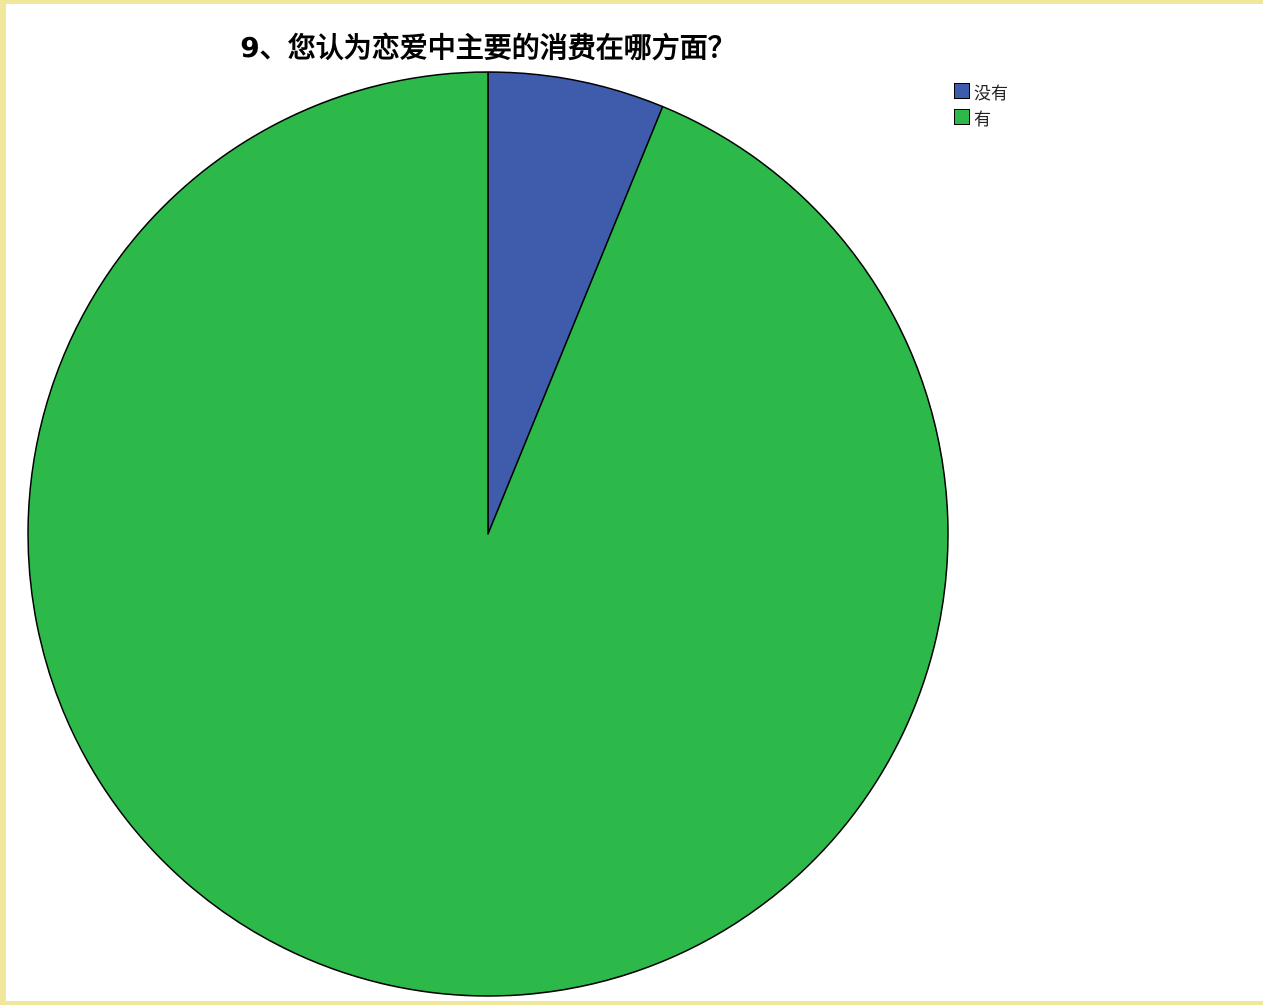  I want to click on legend-label-0: 没有, so click(991, 93).